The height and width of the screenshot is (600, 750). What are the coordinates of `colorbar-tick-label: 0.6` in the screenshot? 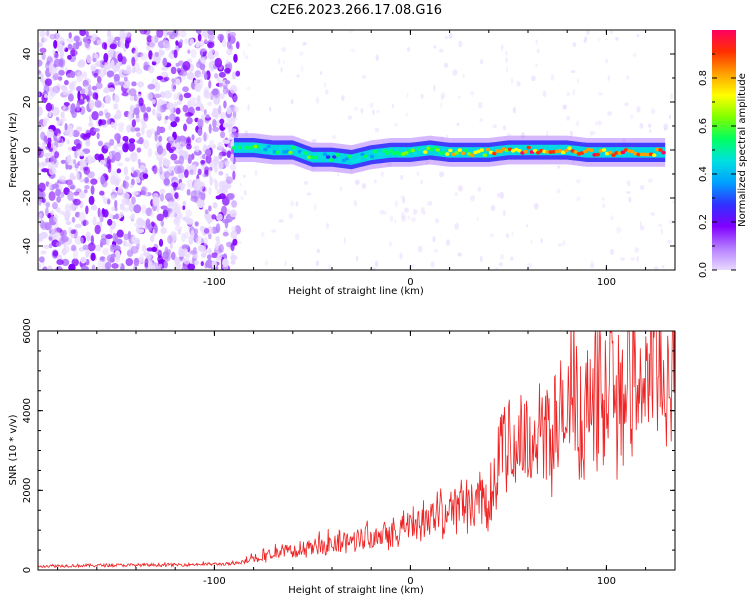 It's located at (703, 126).